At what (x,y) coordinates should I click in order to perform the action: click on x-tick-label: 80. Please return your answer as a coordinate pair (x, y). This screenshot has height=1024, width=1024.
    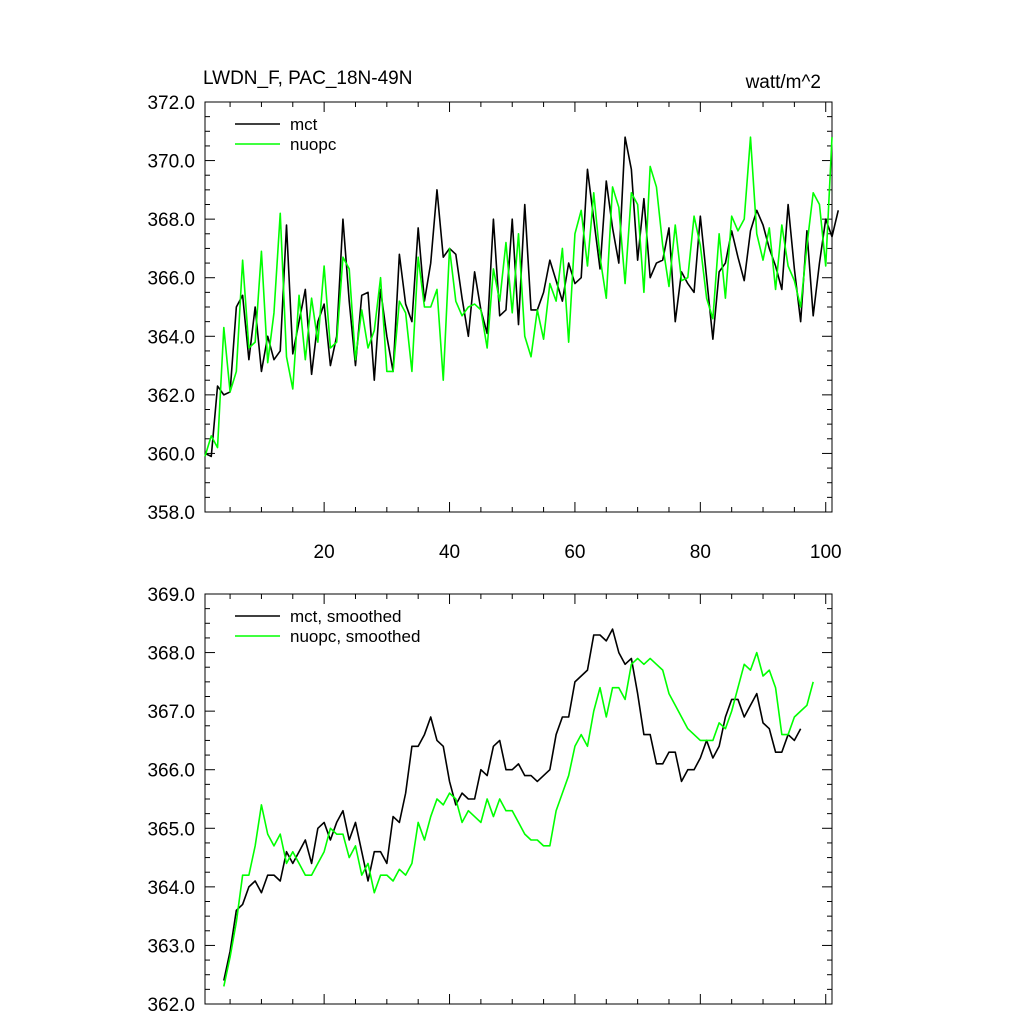
    Looking at the image, I should click on (700, 552).